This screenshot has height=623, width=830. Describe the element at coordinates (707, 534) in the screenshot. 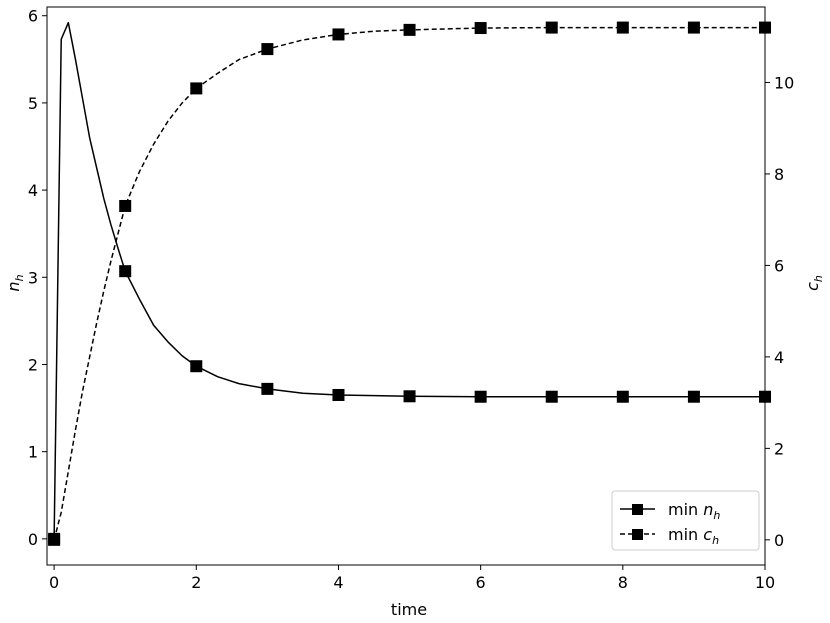

I see `legend-label-c-h-base: c` at that location.